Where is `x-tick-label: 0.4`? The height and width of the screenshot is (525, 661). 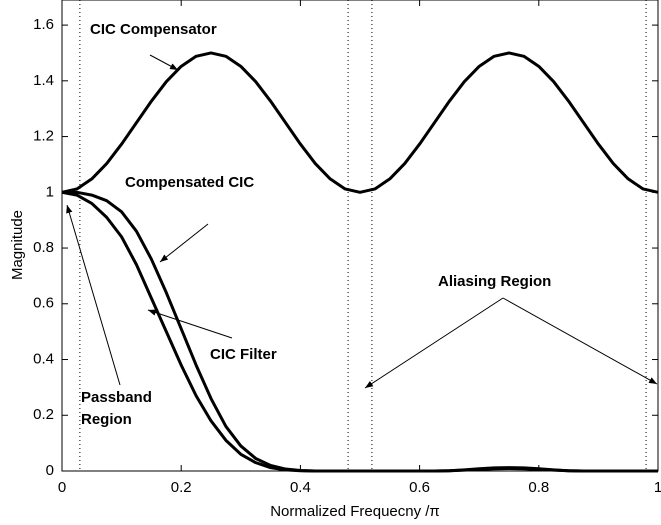 x-tick-label: 0.4 is located at coordinates (300, 487).